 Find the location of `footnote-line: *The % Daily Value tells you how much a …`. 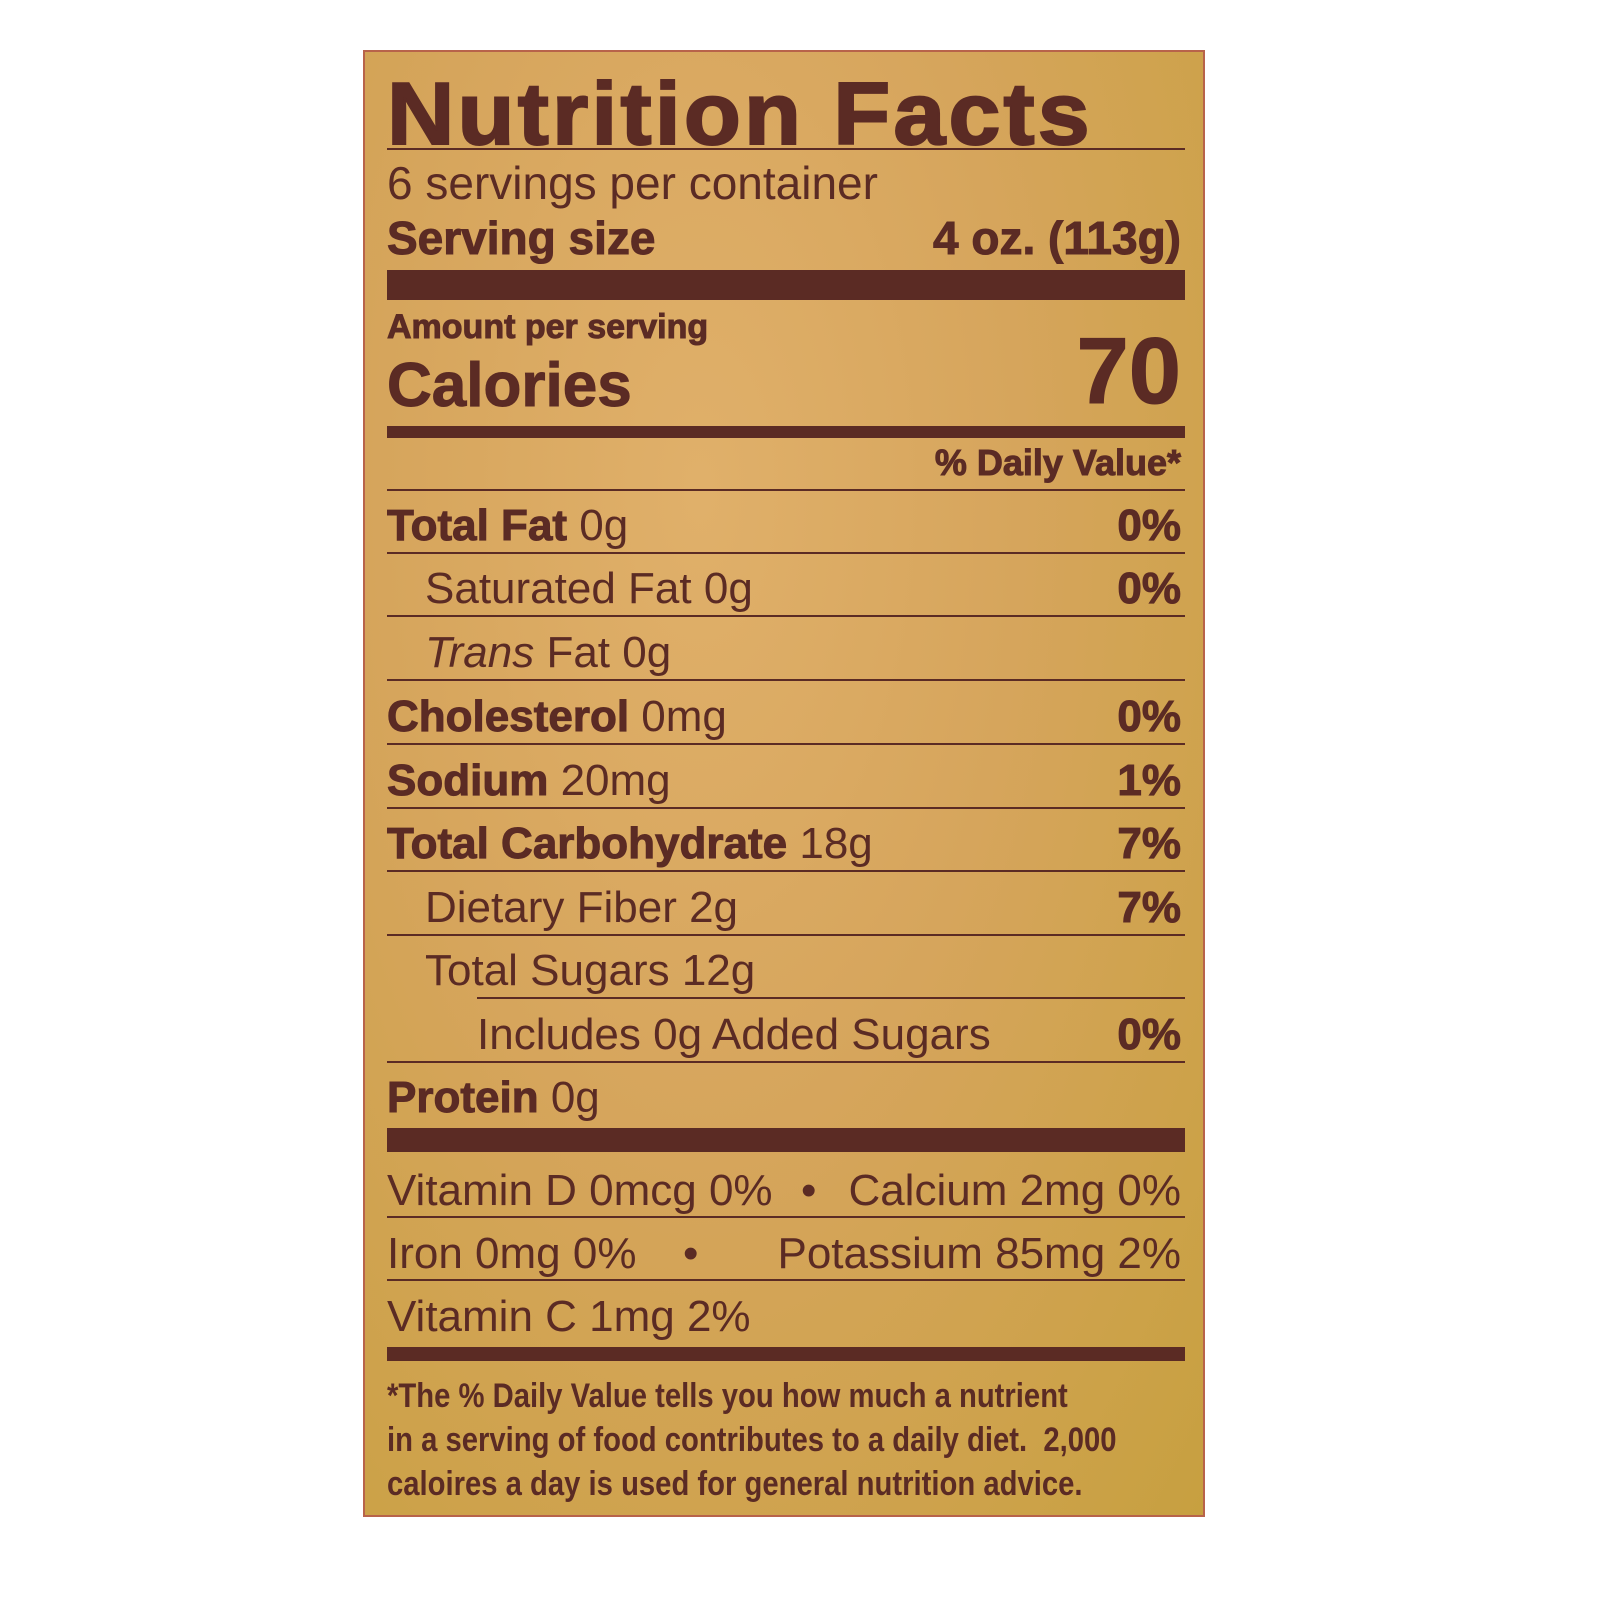

footnote-line: *The % Daily Value tells you how much a … is located at coordinates (727, 1396).